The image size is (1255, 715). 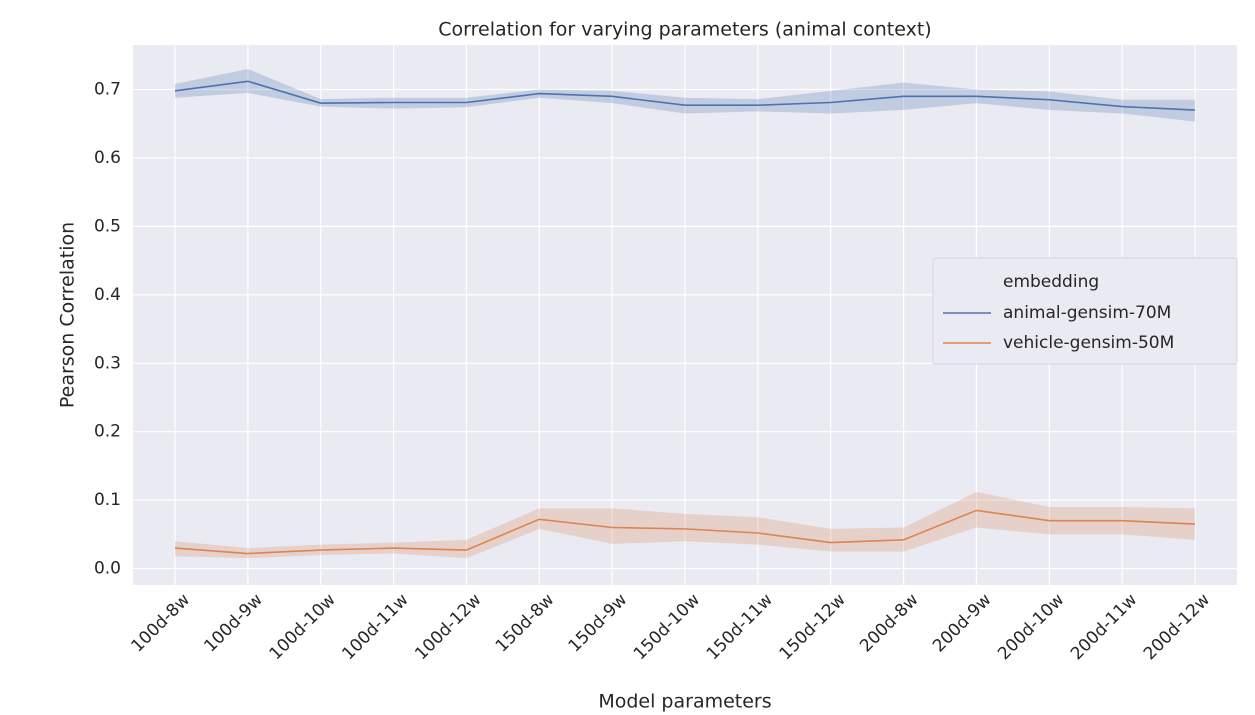 I want to click on y-tick-label: 0.1, so click(x=107, y=500).